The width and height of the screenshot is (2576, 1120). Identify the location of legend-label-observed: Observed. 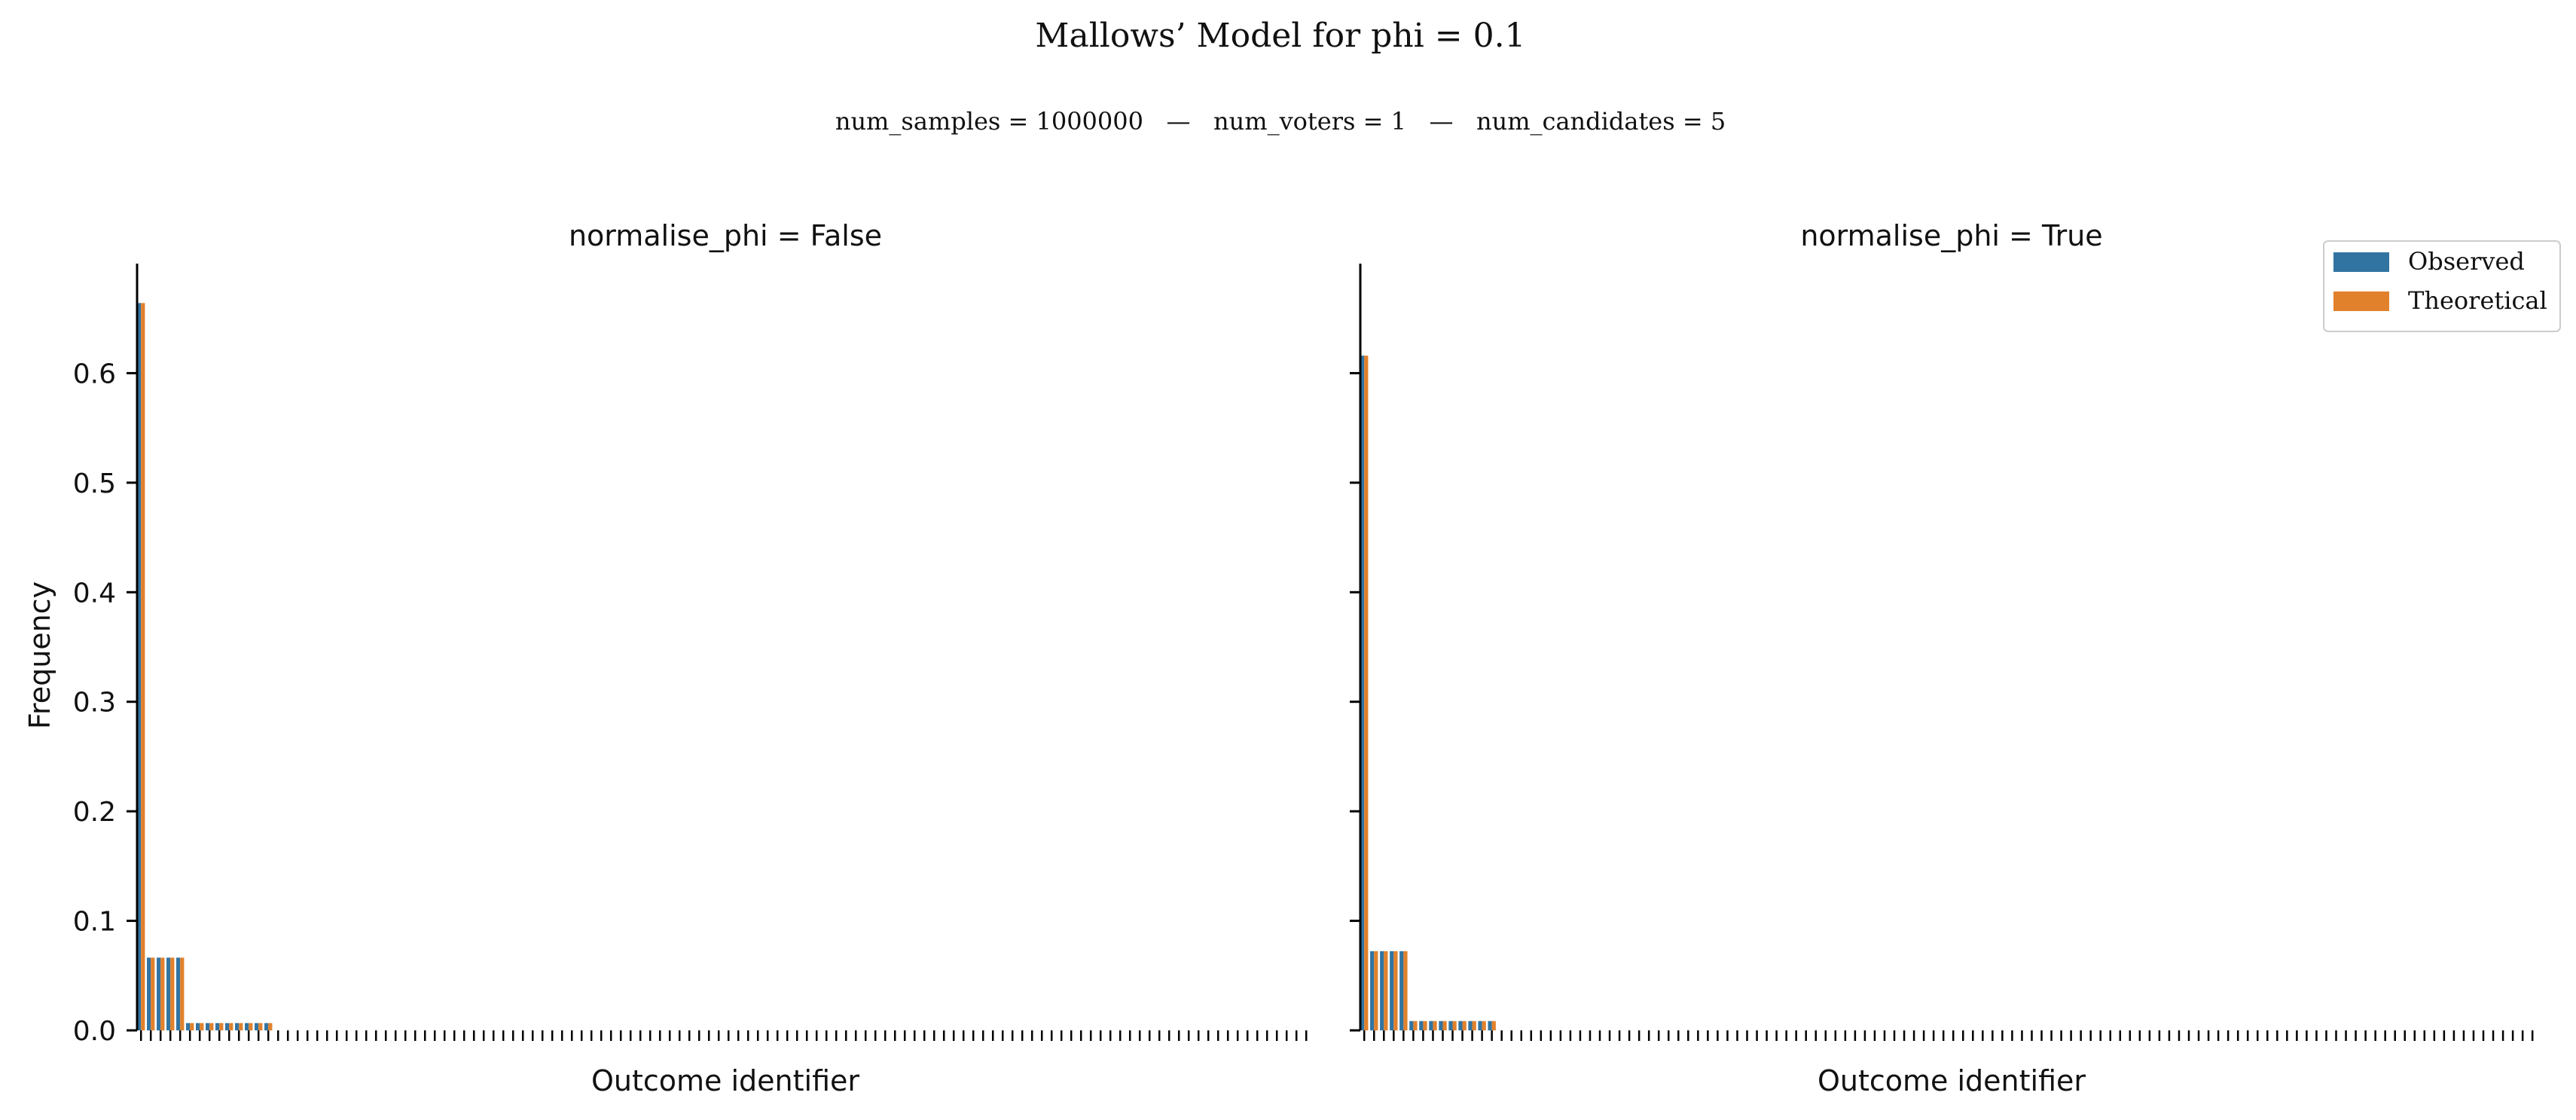
(2467, 261).